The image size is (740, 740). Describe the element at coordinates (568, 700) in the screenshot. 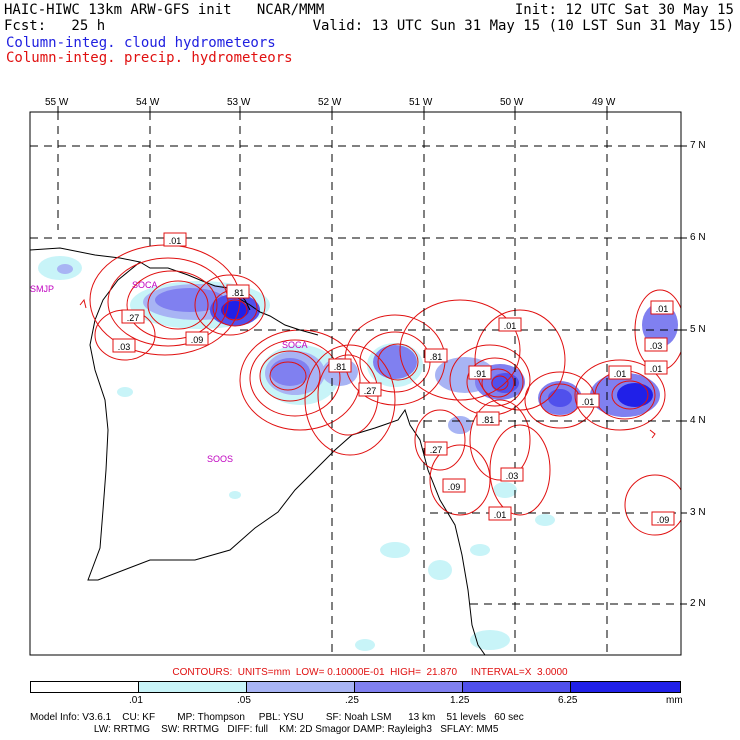

I see `colorbar-tick: 6.25` at that location.